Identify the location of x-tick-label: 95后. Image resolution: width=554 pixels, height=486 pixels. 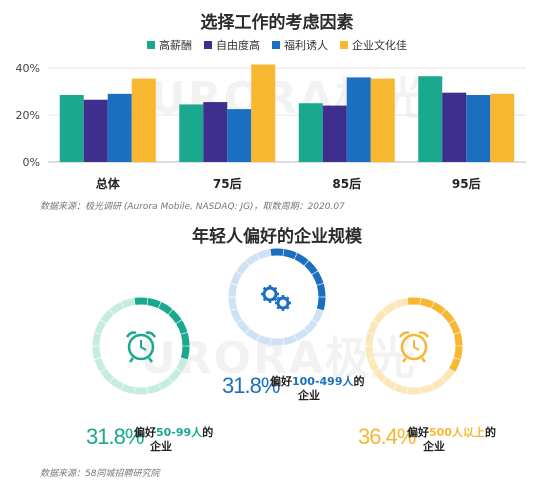
(466, 183).